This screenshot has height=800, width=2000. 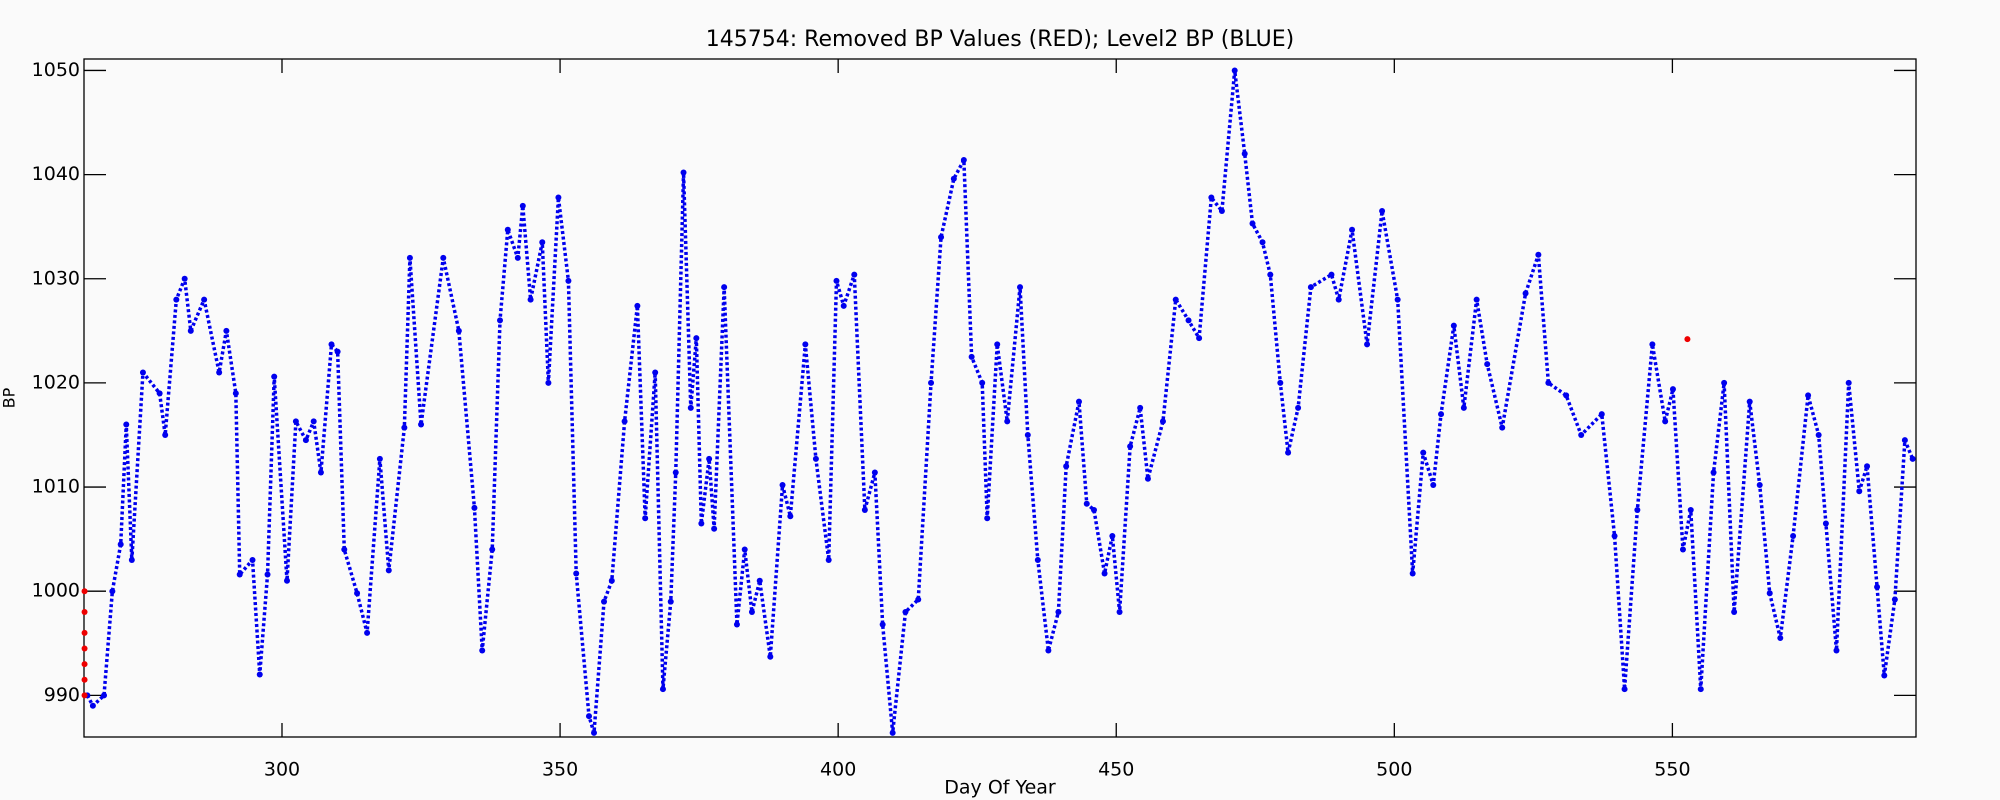 I want to click on y-tick-label: 1030, so click(x=56, y=278).